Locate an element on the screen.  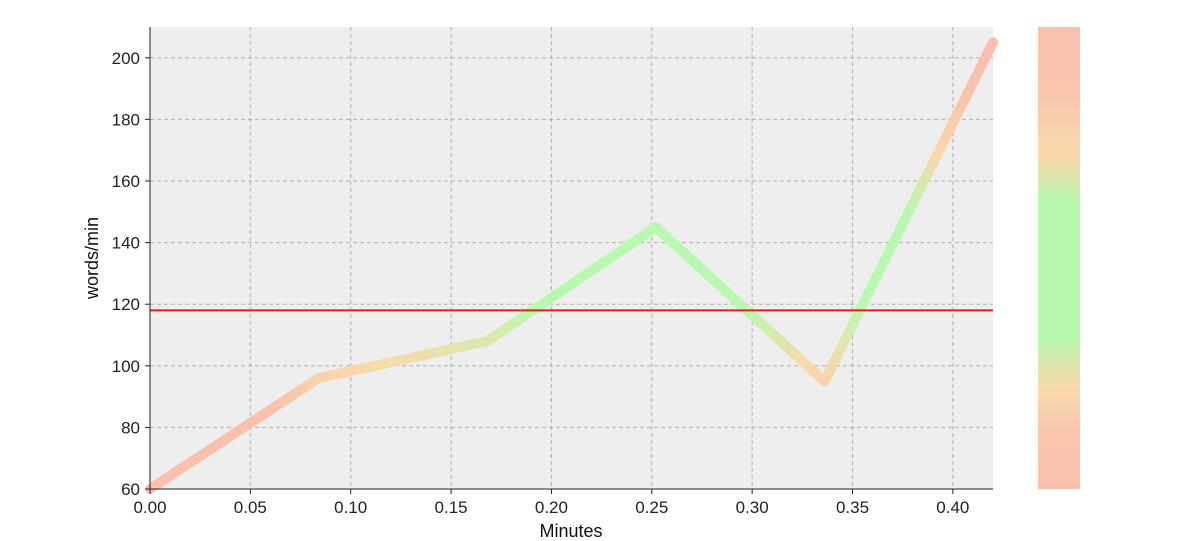
y-tick-label: 100 is located at coordinates (126, 366).